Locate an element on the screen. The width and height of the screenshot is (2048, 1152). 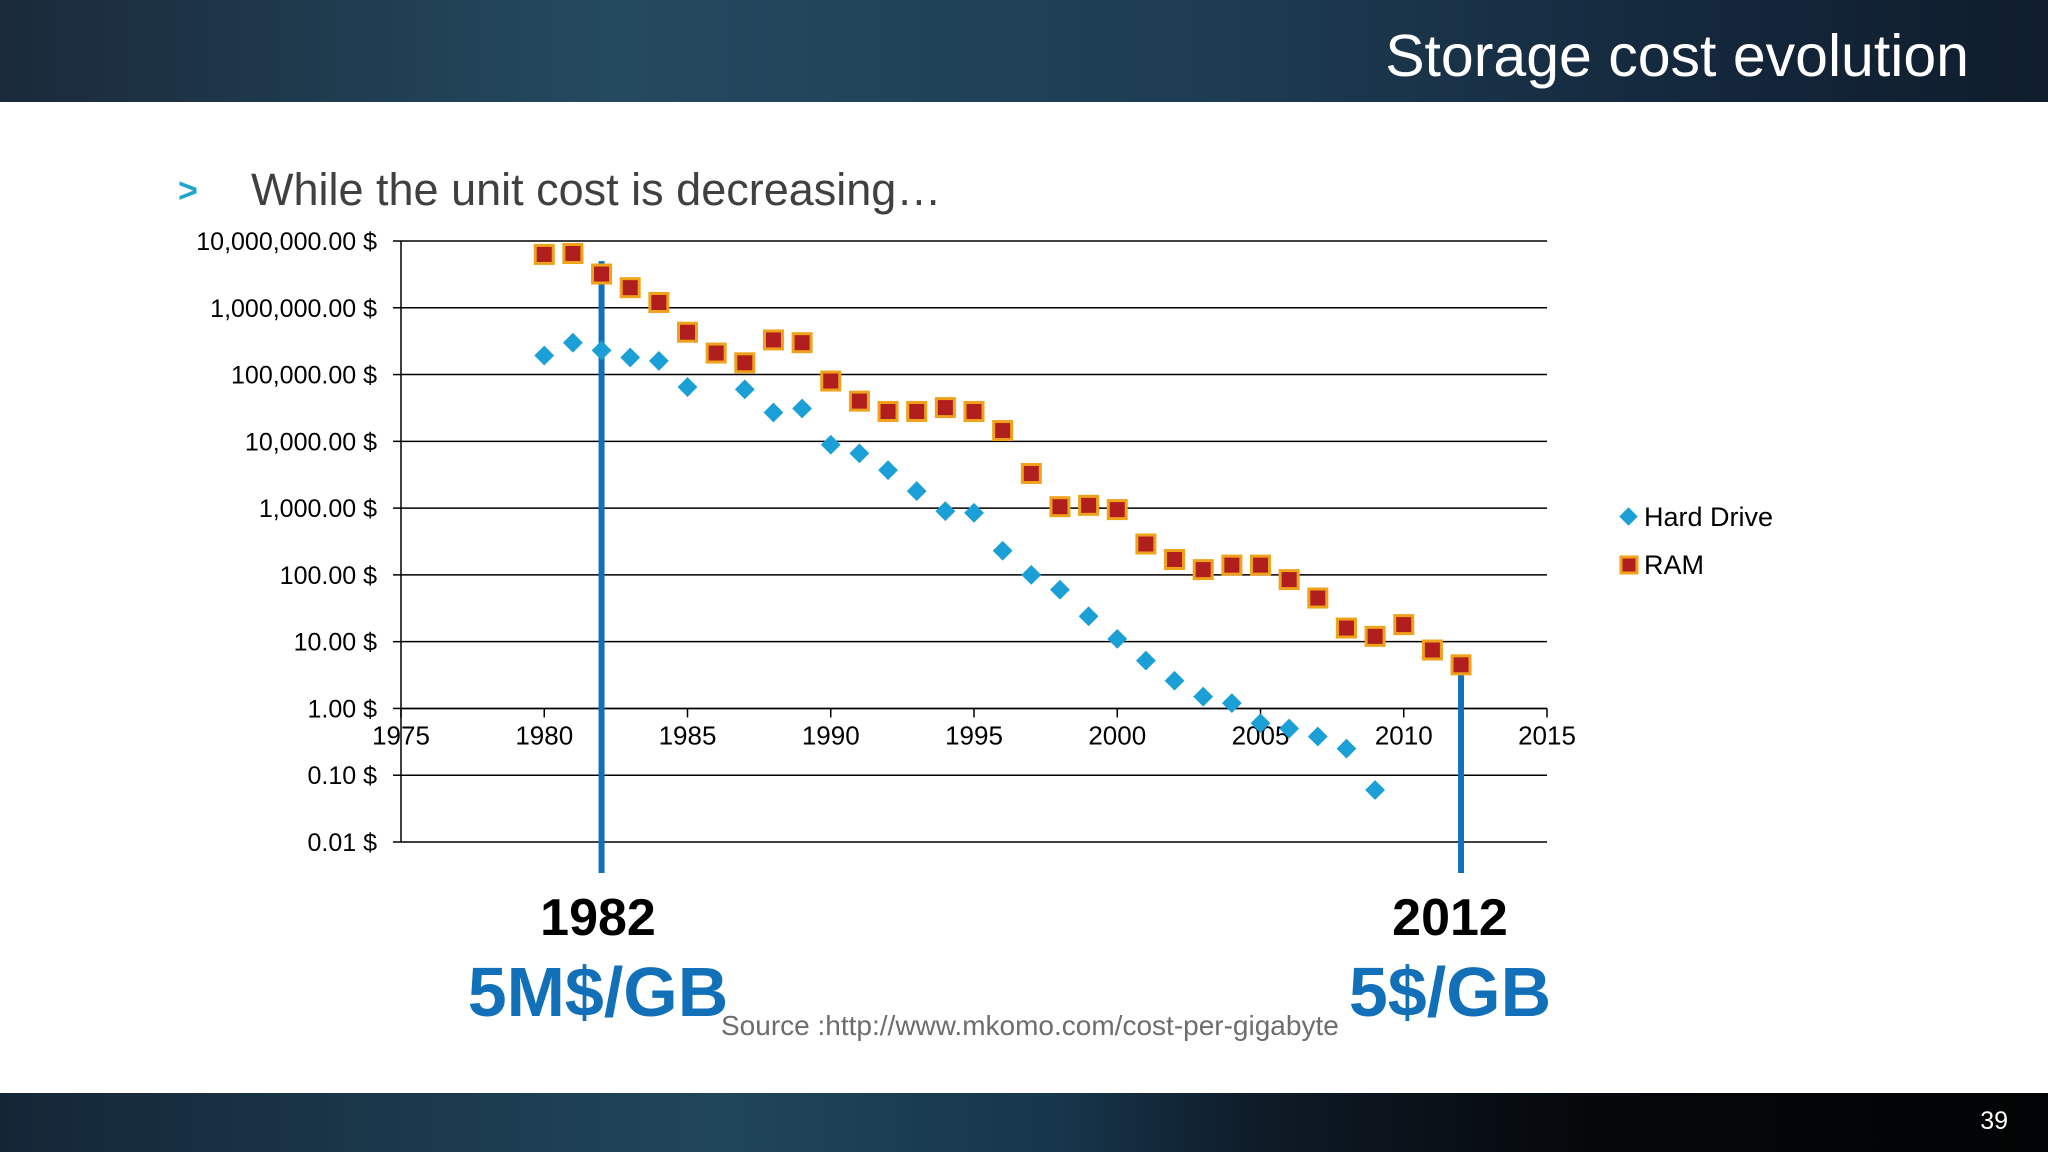
y-tick-label: 100.00 $ is located at coordinates (328, 576).